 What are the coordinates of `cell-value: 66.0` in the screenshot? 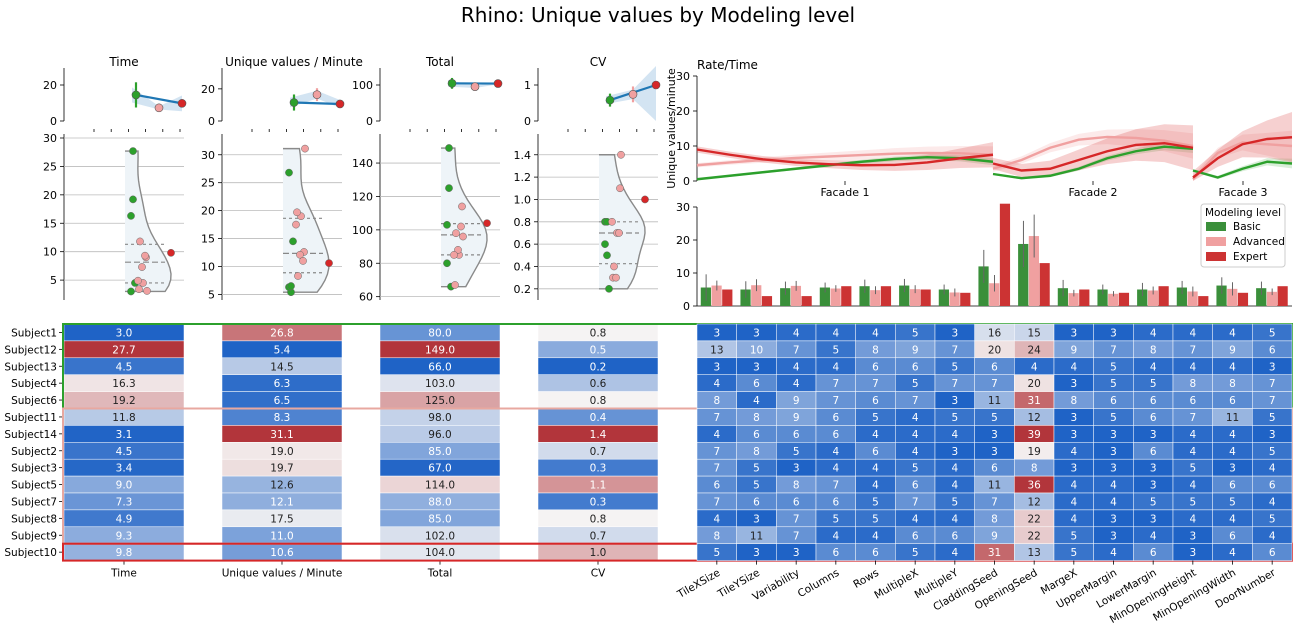 It's located at (439, 367).